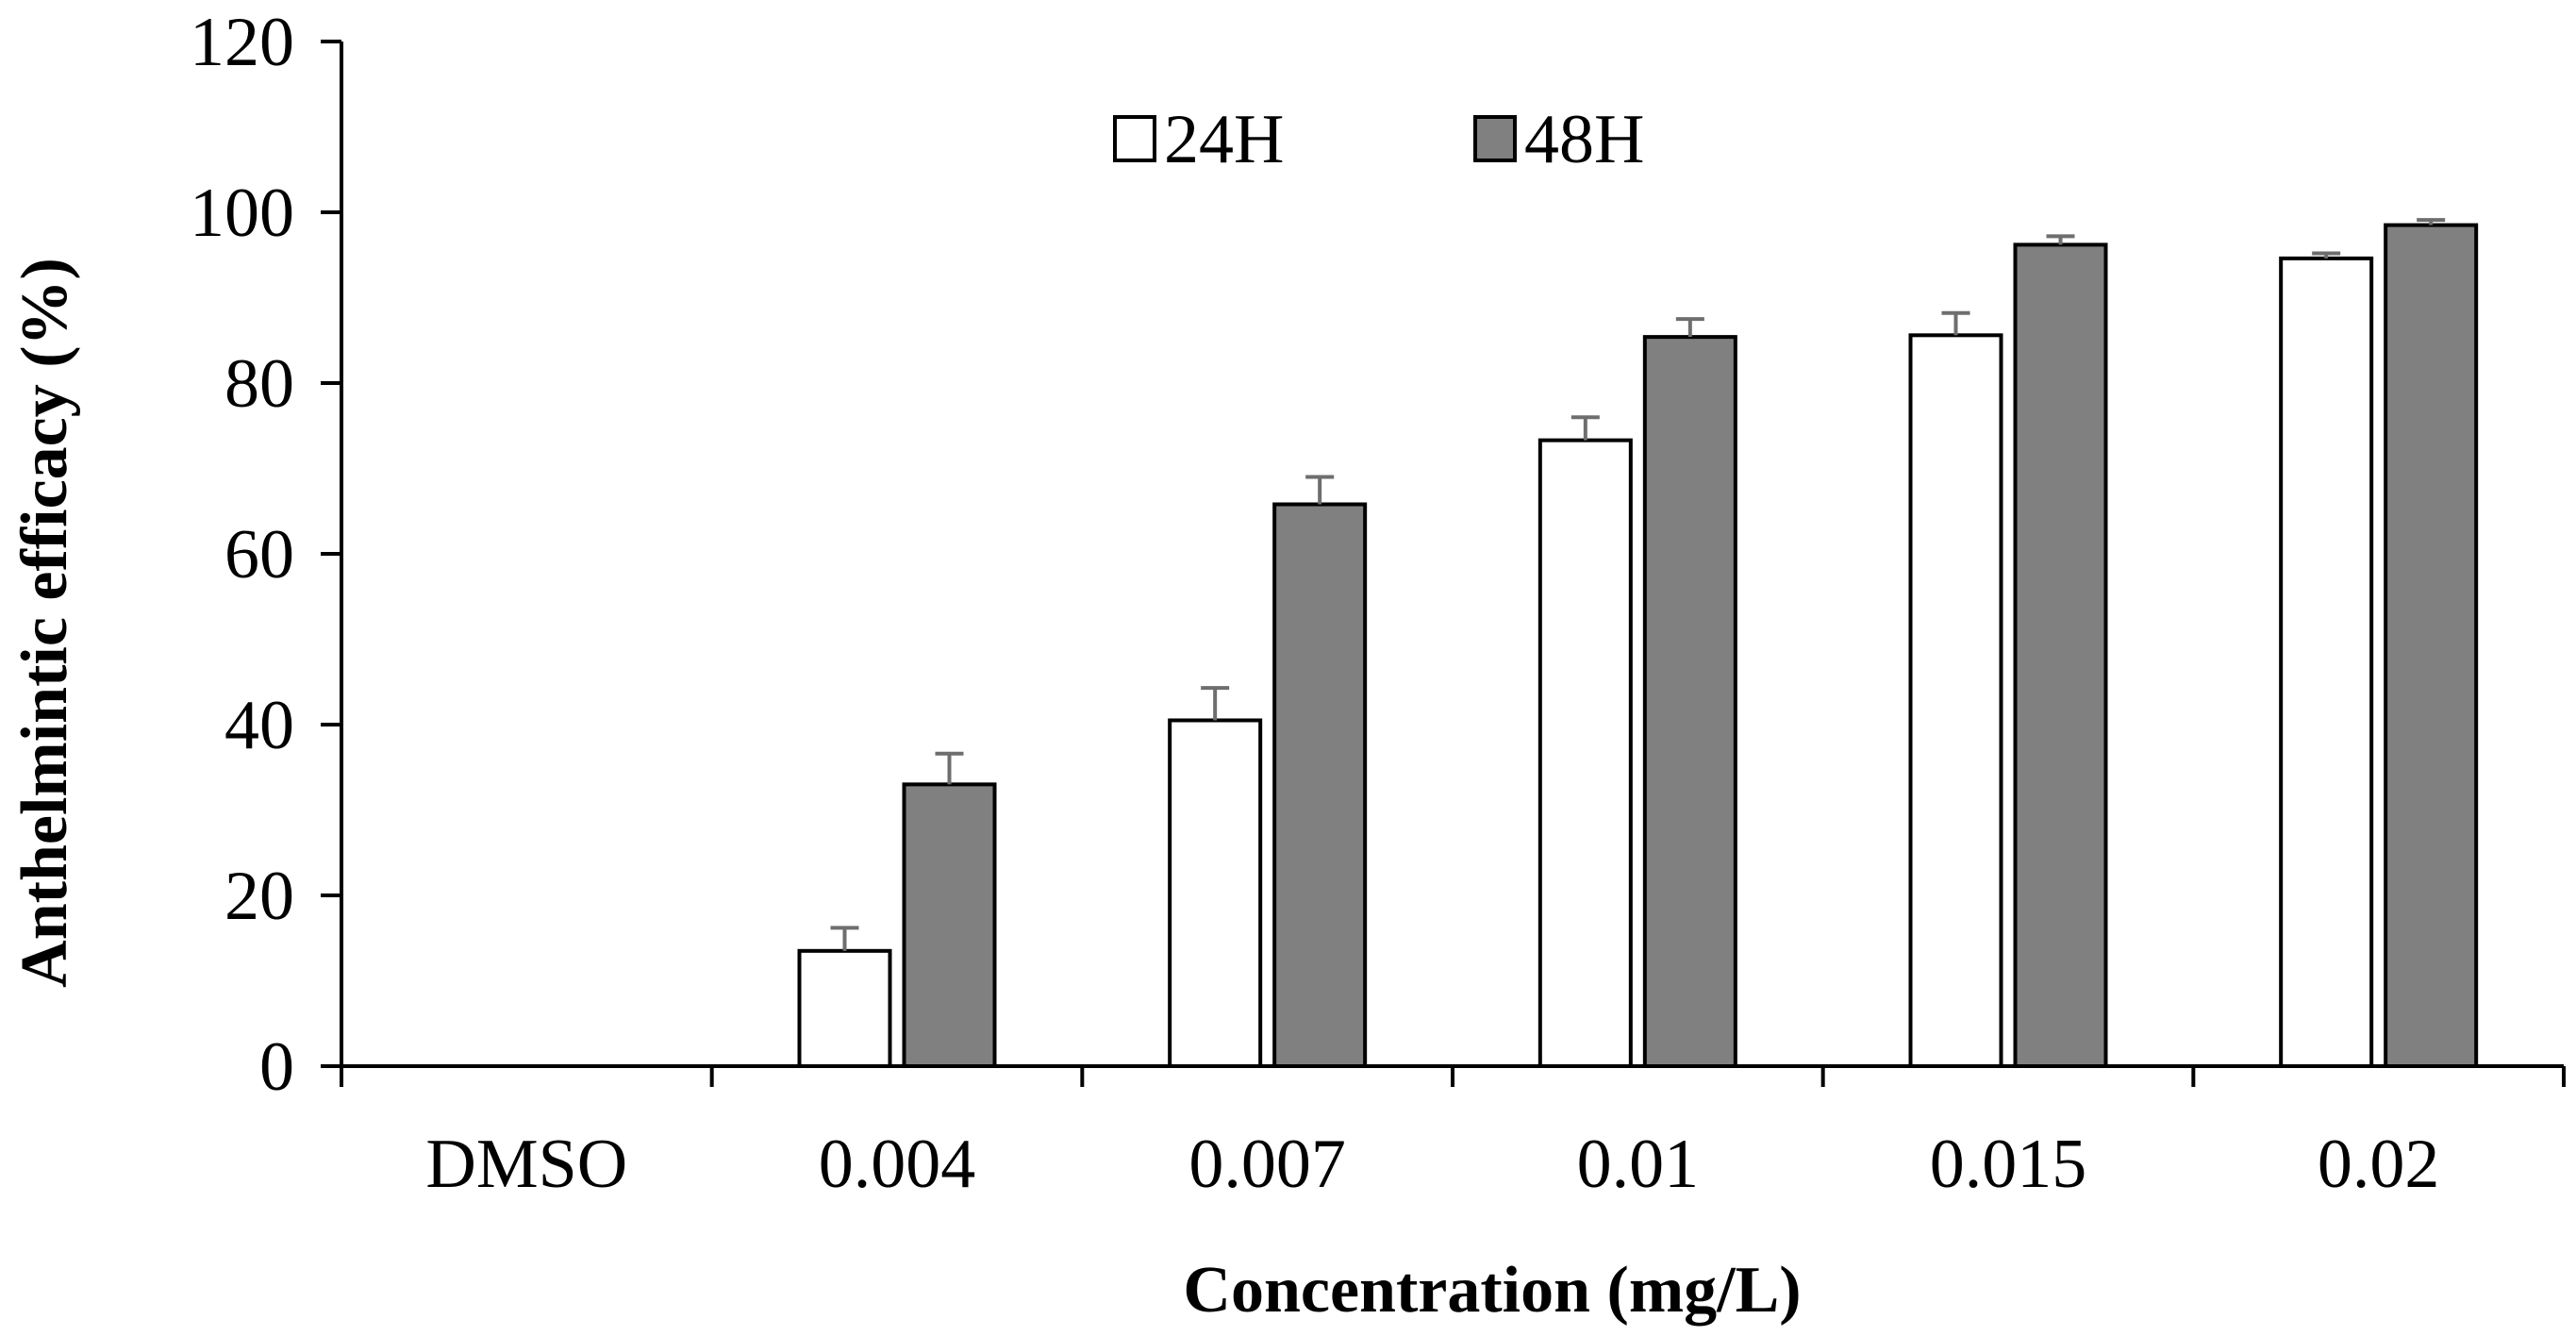  What do you see at coordinates (1495, 138) in the screenshot?
I see `legend-swatch-48h` at bounding box center [1495, 138].